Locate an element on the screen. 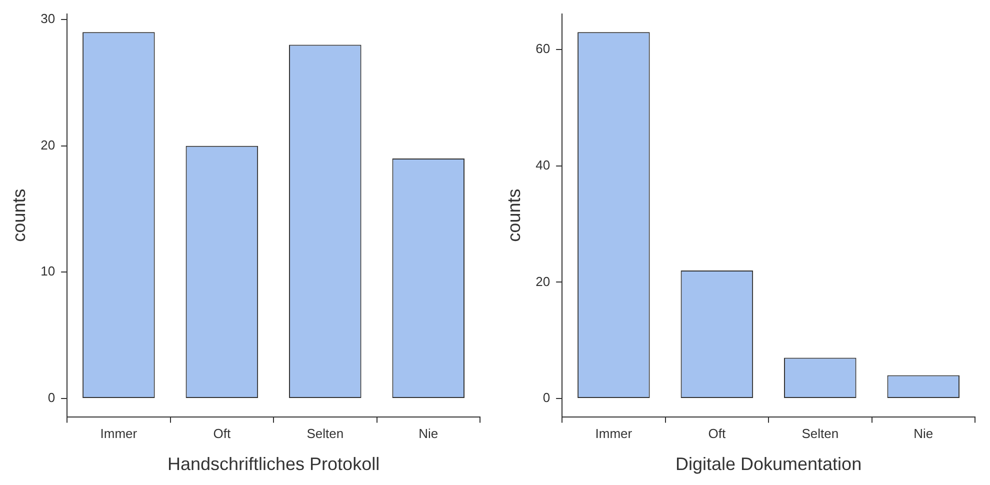 The width and height of the screenshot is (990, 485). y-tick-label: 30 is located at coordinates (48, 18).